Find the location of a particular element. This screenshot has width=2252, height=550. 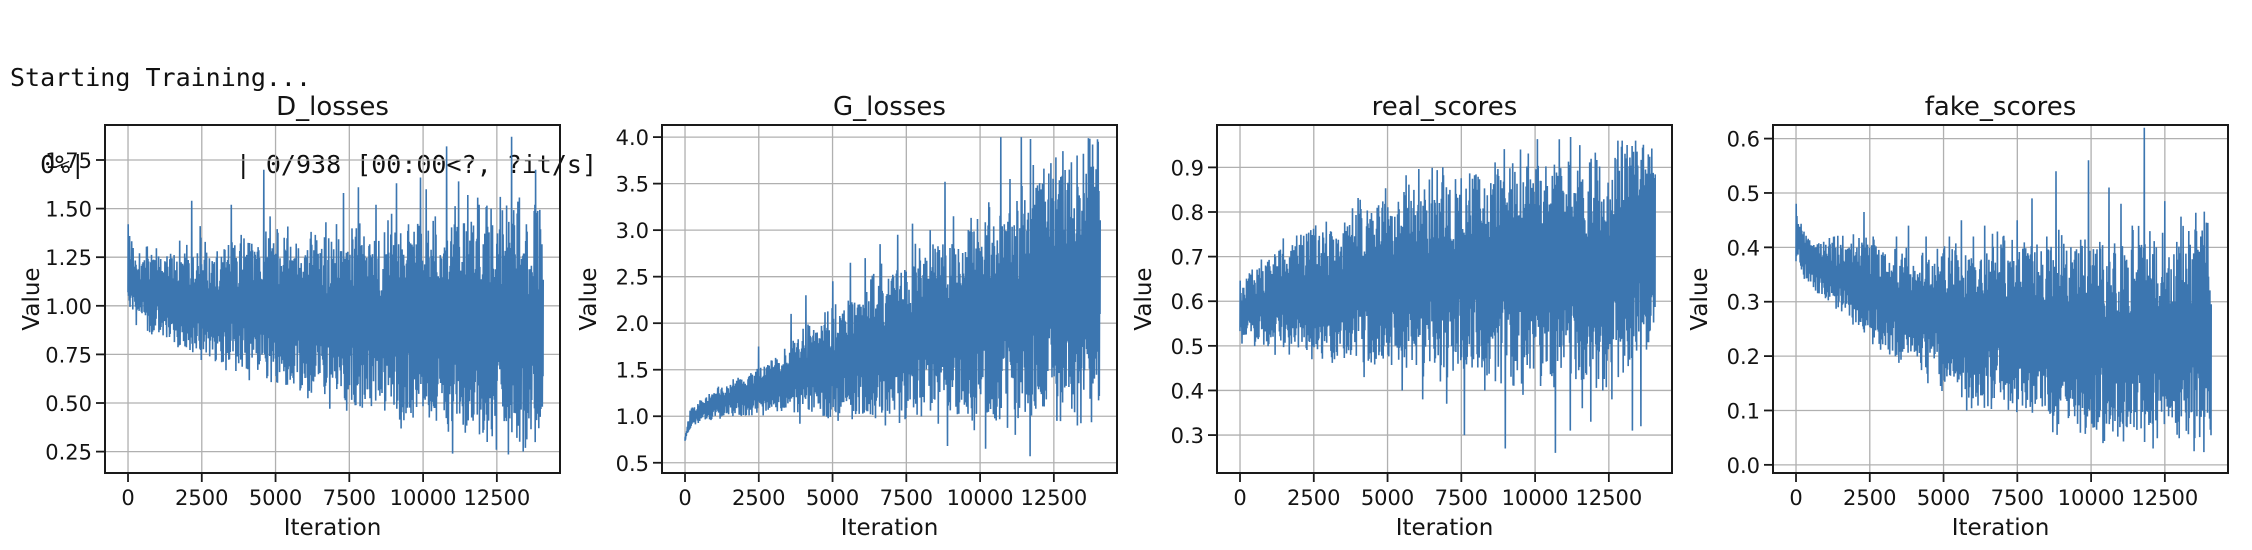

y-tick-label: 0.1 is located at coordinates (1743, 411).